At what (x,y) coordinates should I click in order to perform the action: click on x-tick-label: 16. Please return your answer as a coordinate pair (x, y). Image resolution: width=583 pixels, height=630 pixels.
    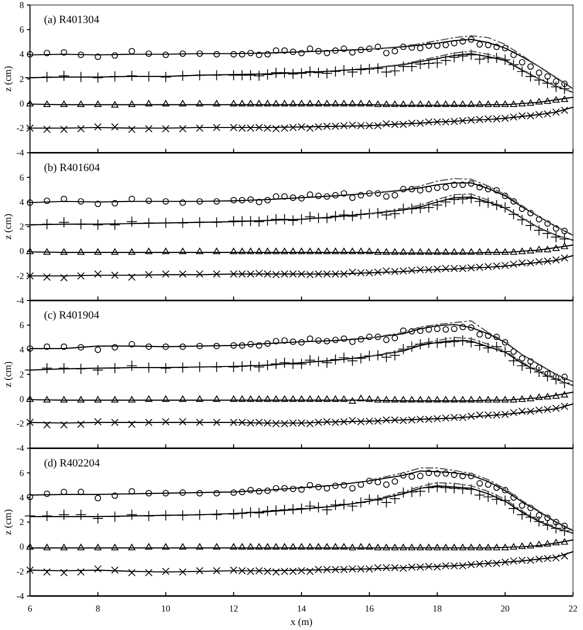
    Looking at the image, I should click on (369, 608).